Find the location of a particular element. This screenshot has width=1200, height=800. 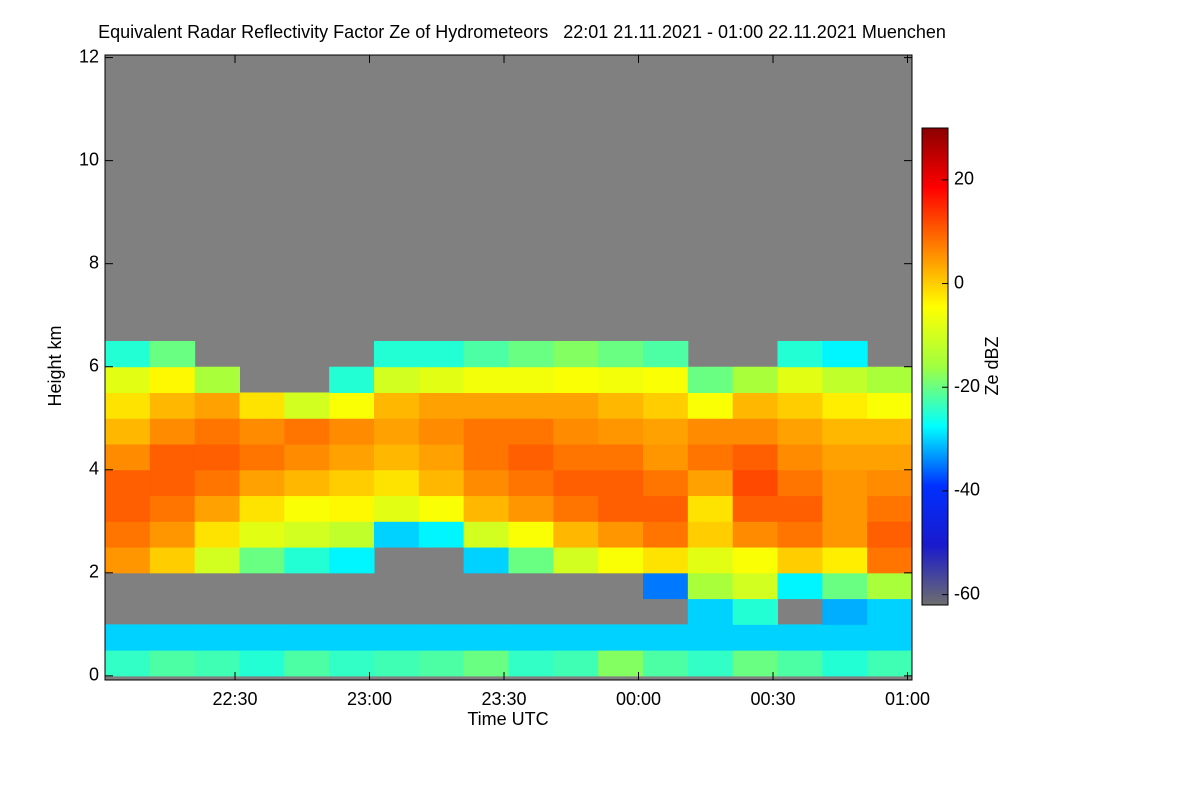

y-tick-label: 12 is located at coordinates (89, 56).